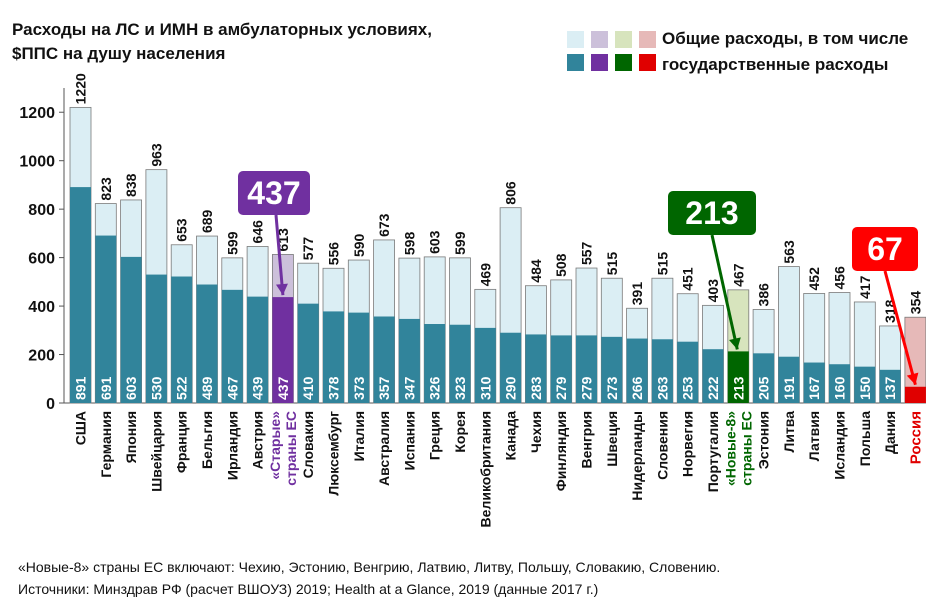 This screenshot has width=926, height=612. I want to click on category-label: Швеция, so click(612, 439).